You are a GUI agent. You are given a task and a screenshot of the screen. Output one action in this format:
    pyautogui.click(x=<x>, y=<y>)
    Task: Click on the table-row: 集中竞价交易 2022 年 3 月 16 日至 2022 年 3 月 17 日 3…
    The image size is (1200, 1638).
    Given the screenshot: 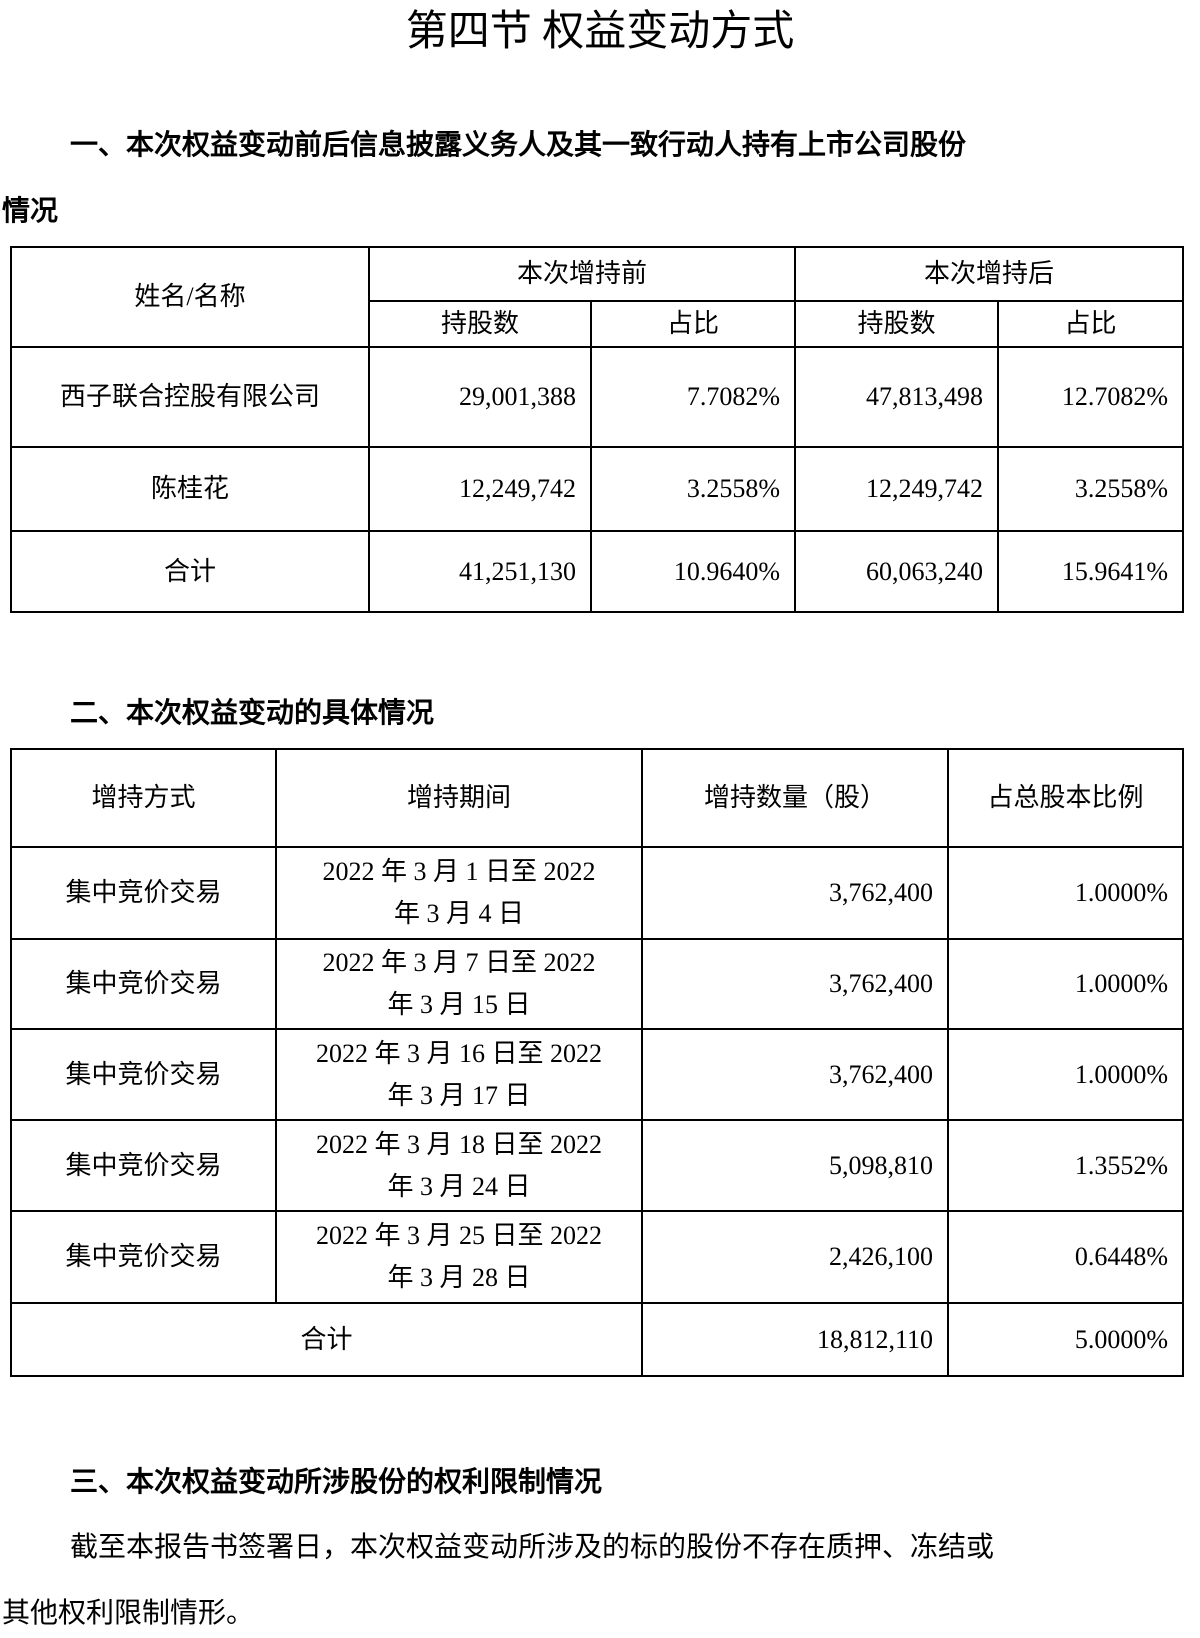 What is the action you would take?
    pyautogui.click(x=597, y=1074)
    